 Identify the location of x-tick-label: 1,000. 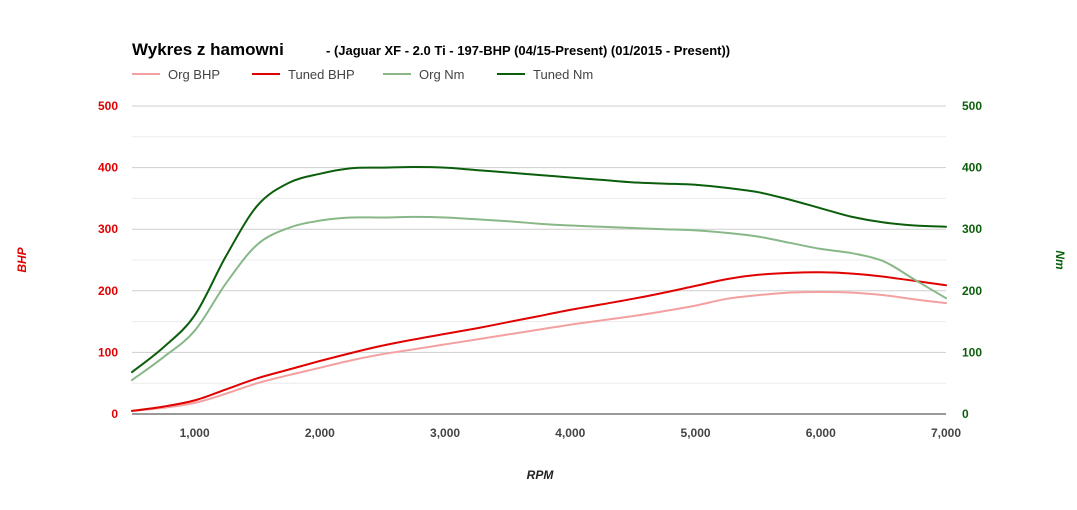
(195, 433).